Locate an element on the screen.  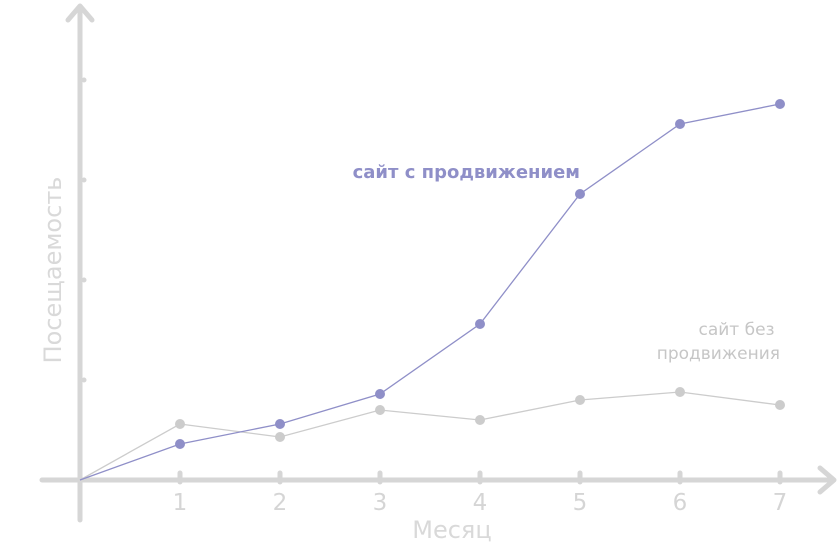
x-tick-label-6: 6 is located at coordinates (680, 503).